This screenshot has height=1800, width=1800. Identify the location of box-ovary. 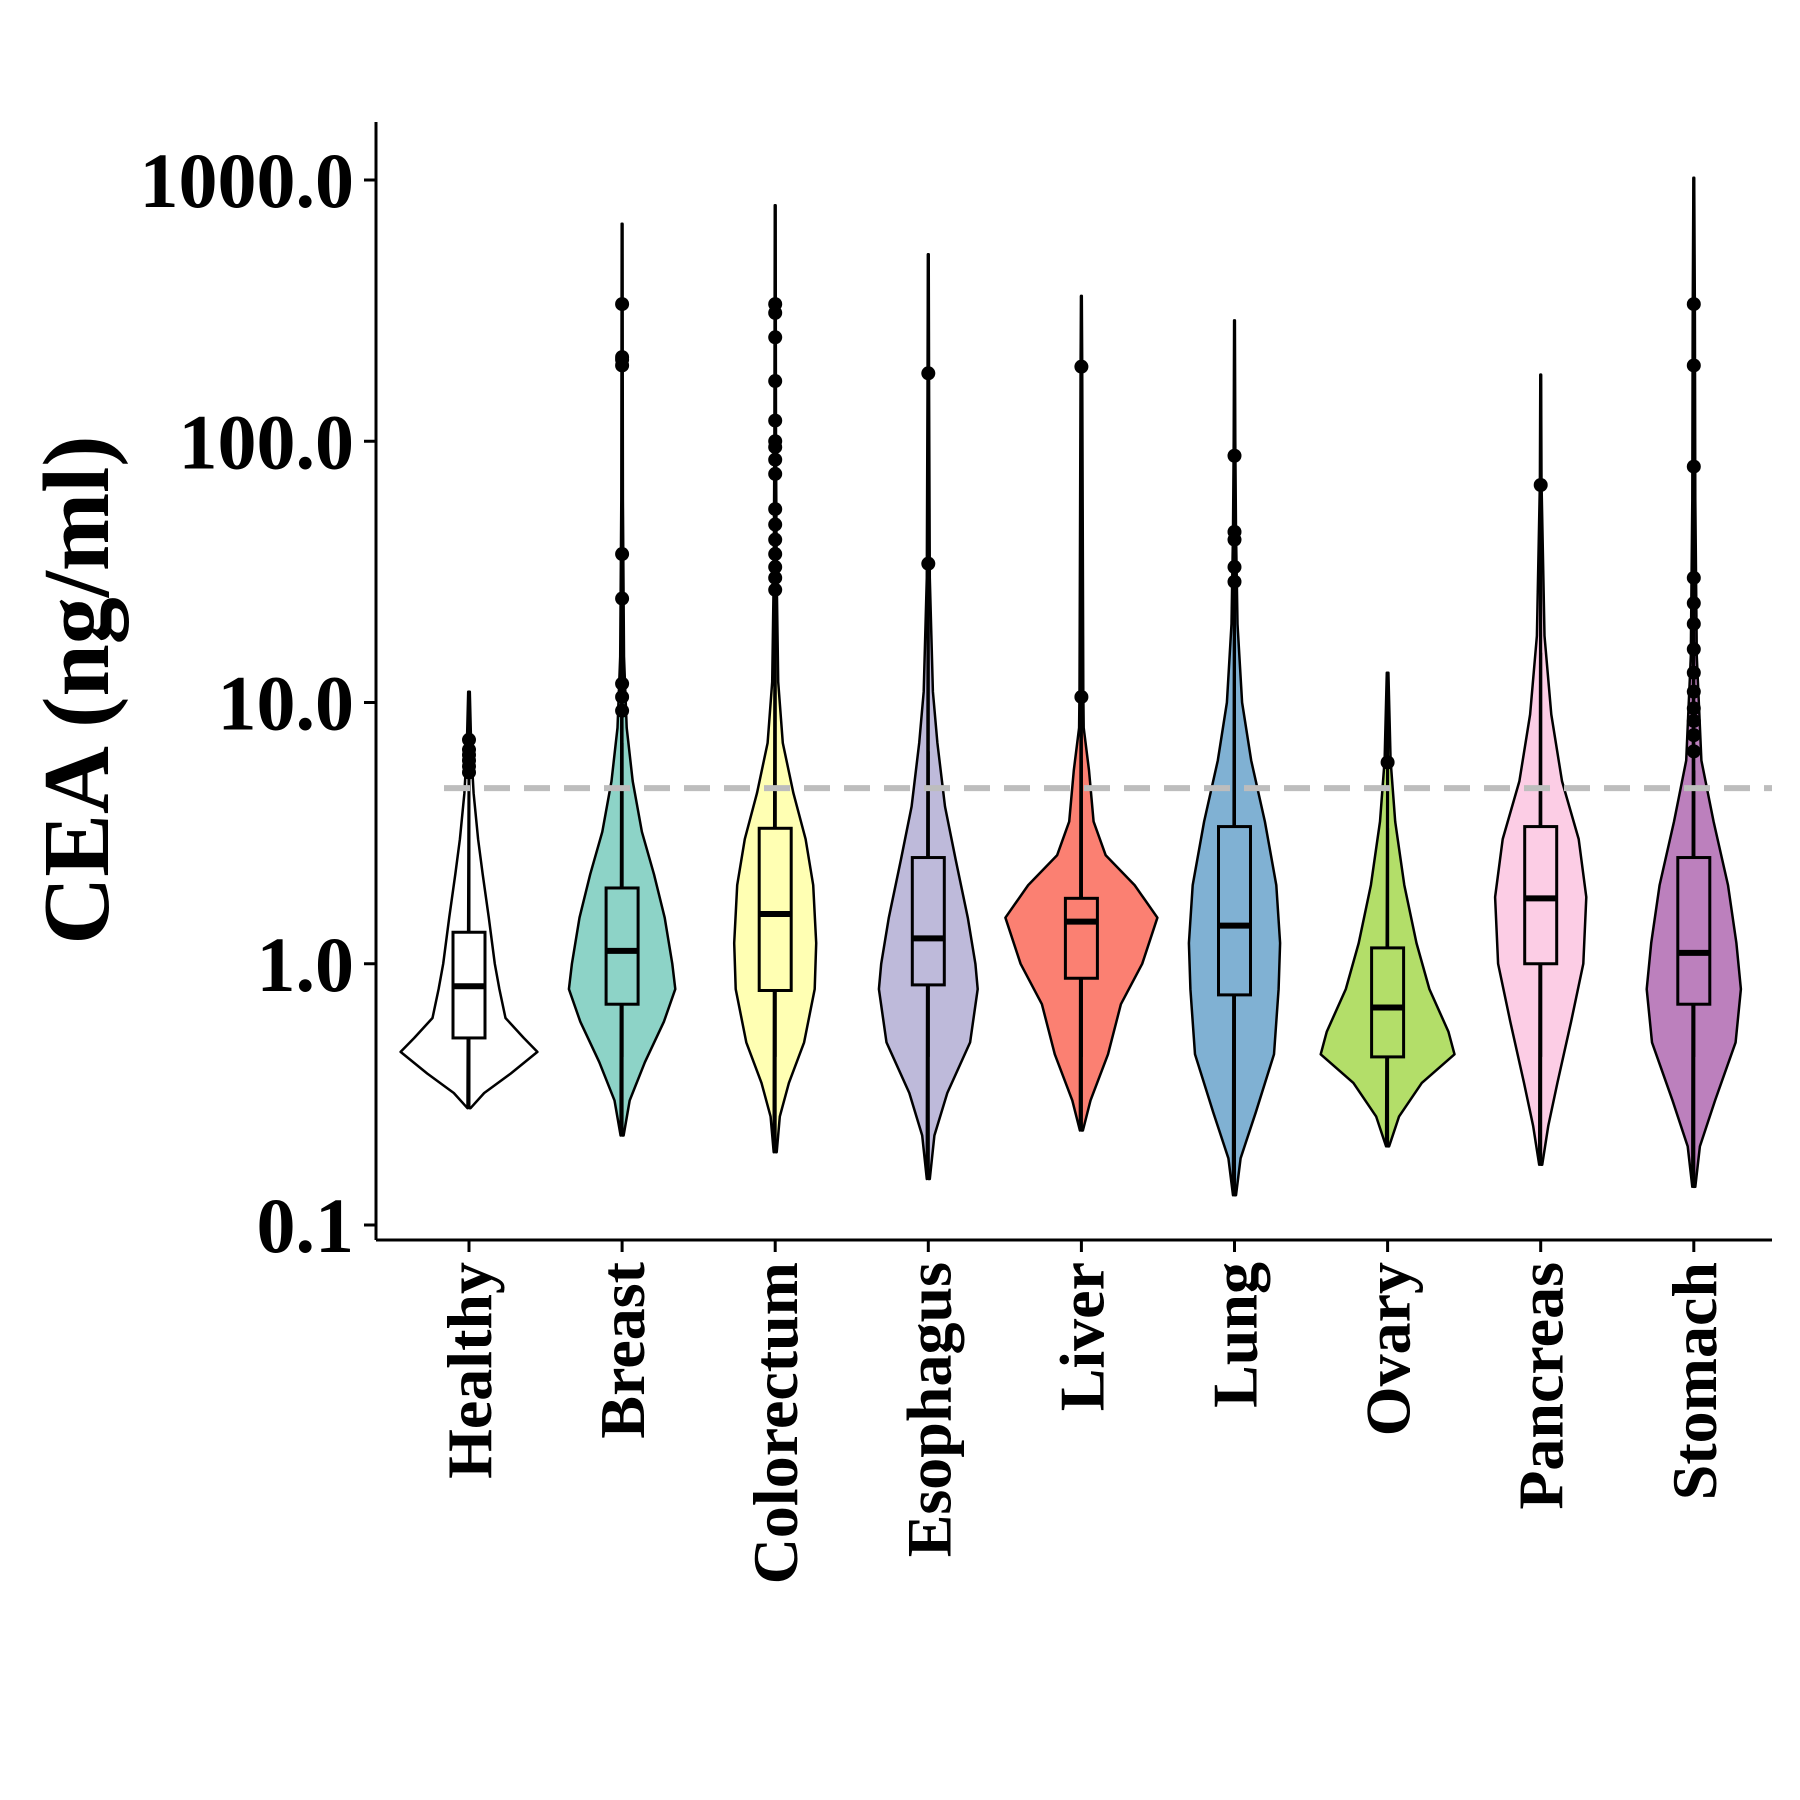
(1388, 1002).